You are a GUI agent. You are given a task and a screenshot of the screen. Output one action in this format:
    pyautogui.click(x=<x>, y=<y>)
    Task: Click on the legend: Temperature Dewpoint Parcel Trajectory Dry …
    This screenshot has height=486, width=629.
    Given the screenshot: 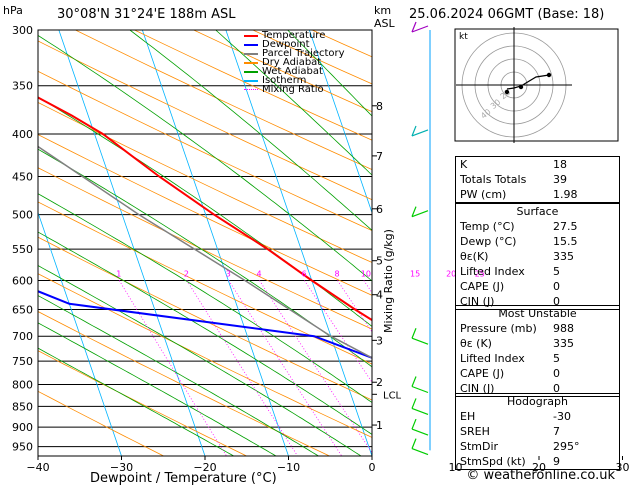 What is the action you would take?
    pyautogui.click(x=294, y=63)
    